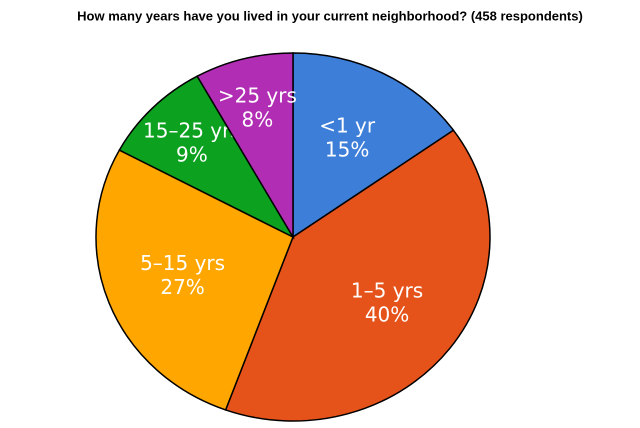  Describe the element at coordinates (258, 119) in the screenshot. I see `slice-value-label: 8%` at that location.